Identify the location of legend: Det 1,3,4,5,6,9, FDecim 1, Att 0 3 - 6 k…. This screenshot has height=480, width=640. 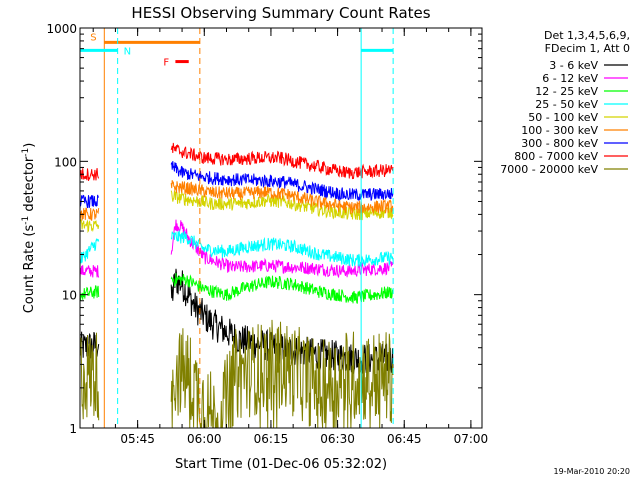
(565, 102).